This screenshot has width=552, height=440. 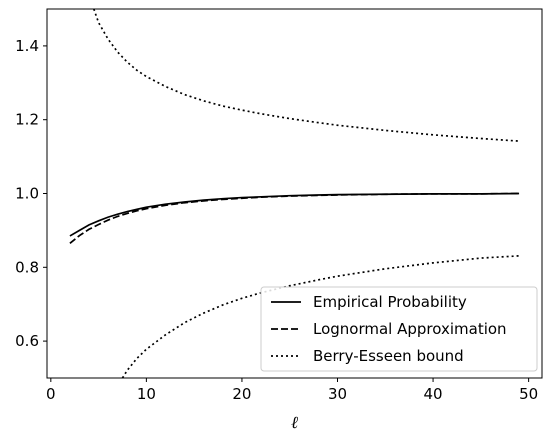 What do you see at coordinates (410, 329) in the screenshot?
I see `legend-label: Lognormal Approximation` at bounding box center [410, 329].